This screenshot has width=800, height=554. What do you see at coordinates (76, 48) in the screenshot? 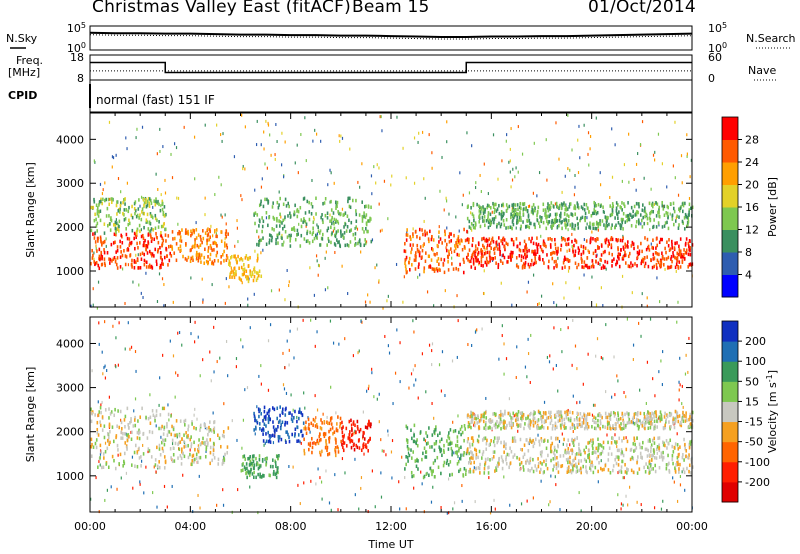
I see `noise-tick-left-low: 100` at bounding box center [76, 48].